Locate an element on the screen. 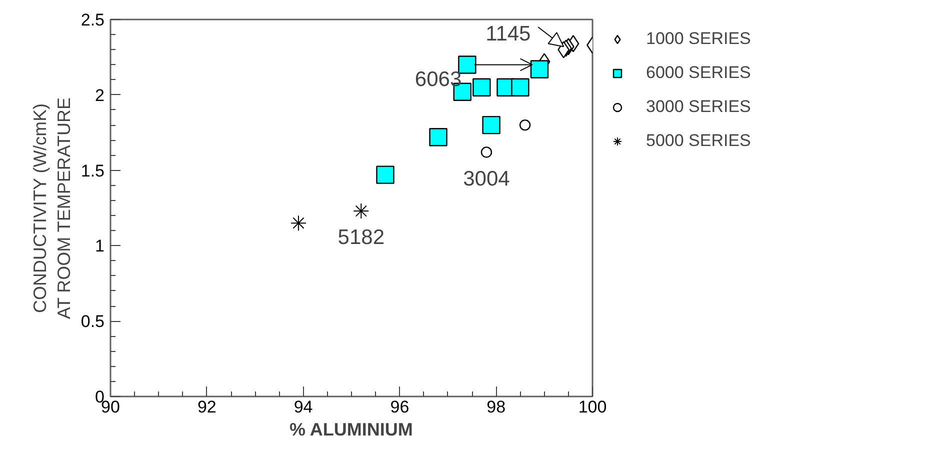  x-tick-label: 96 is located at coordinates (400, 407).